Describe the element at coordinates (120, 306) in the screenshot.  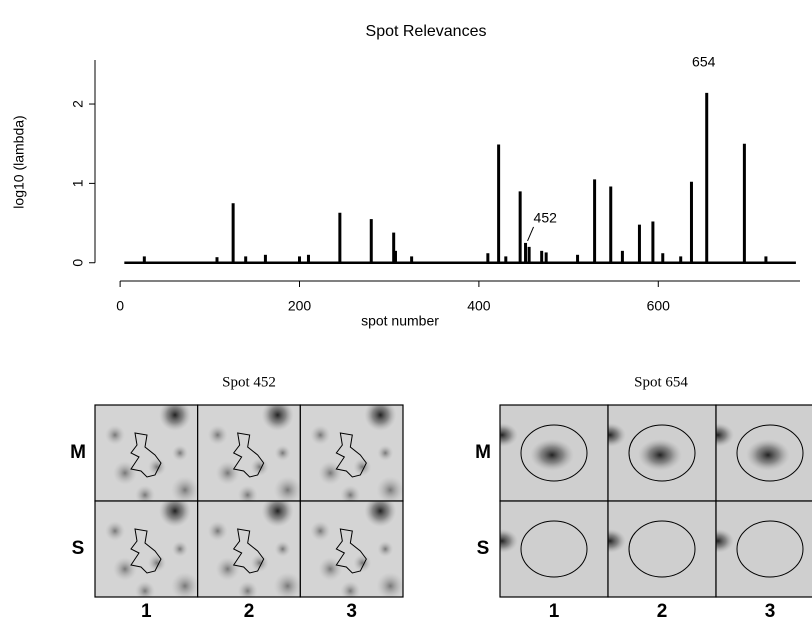
I see `x-tick-label: 0` at that location.